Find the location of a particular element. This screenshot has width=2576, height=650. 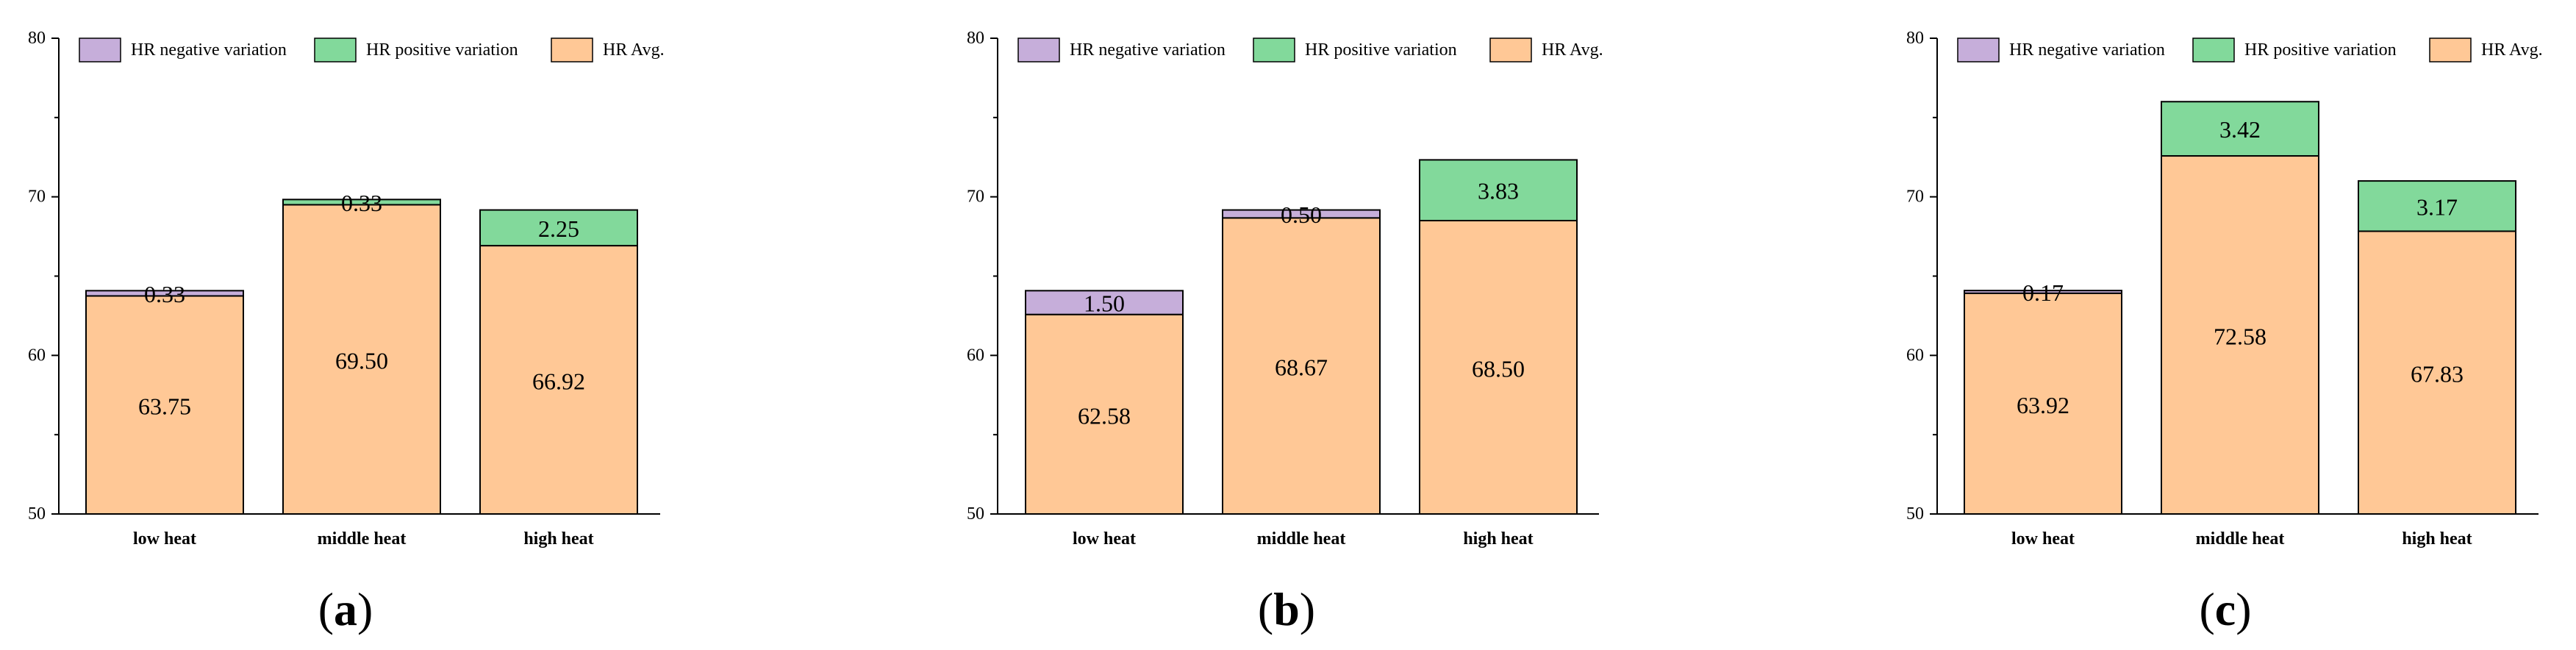

value-label-avg: 63.92 is located at coordinates (2043, 405).